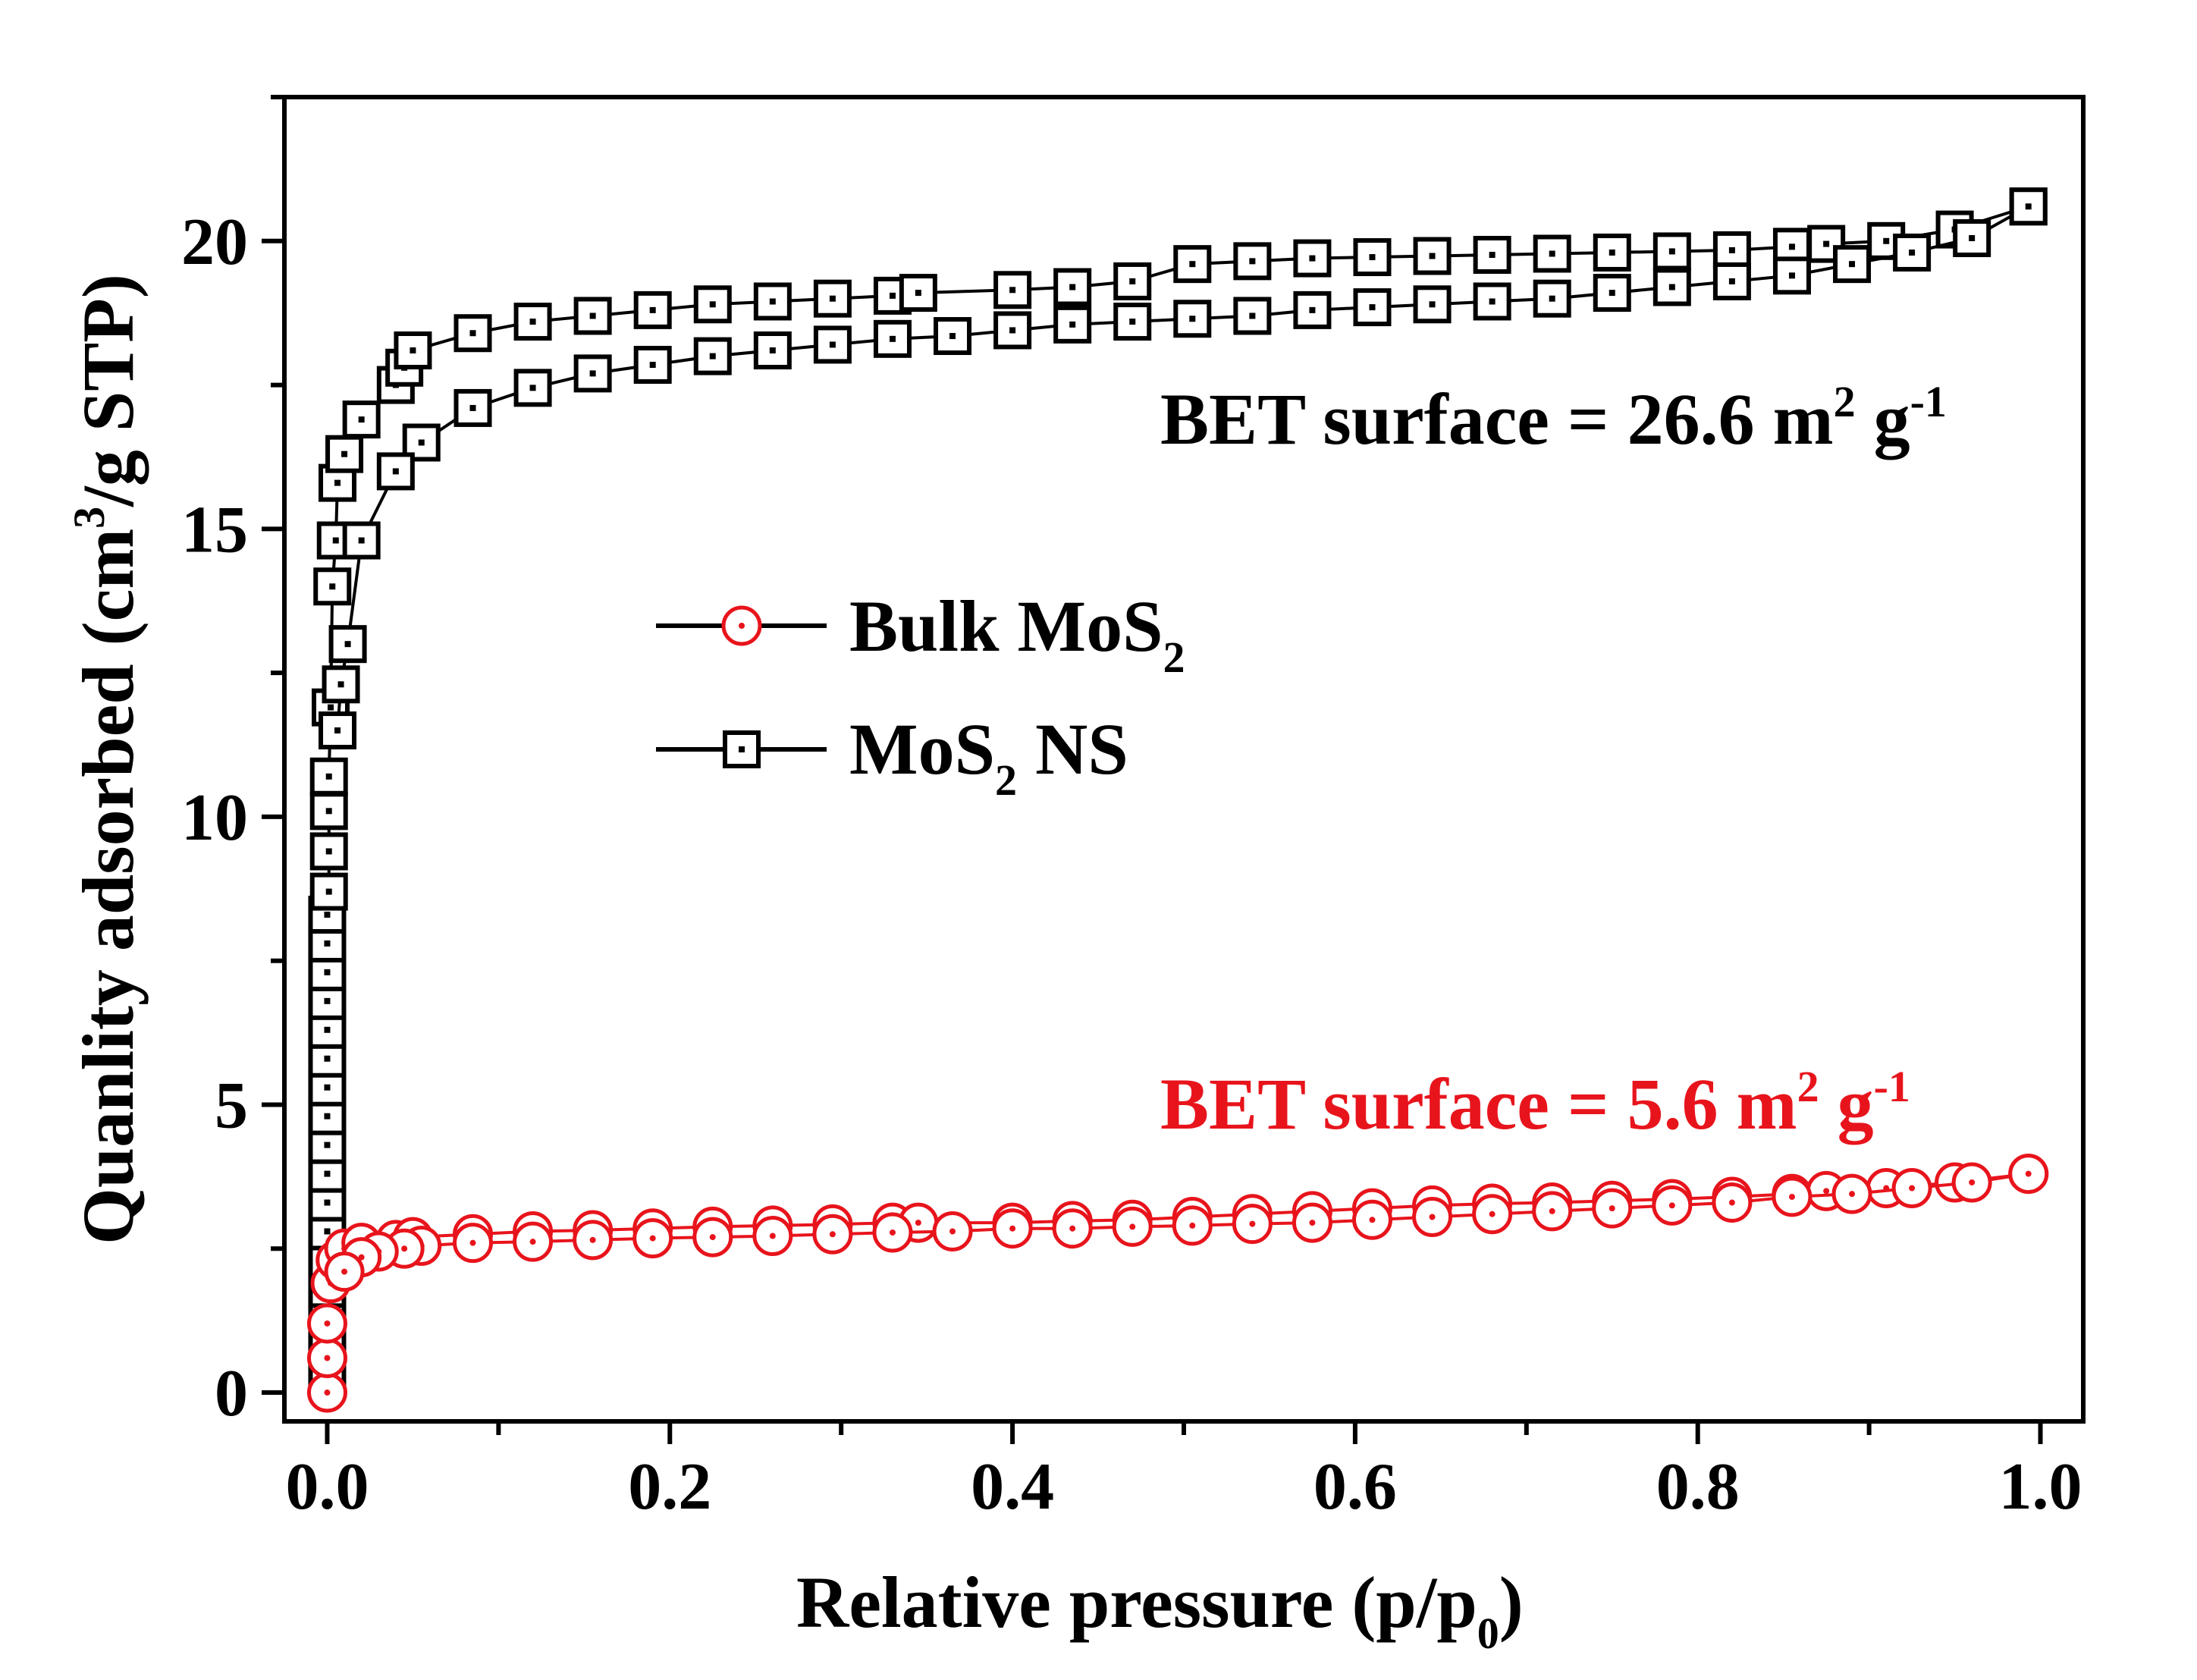 This screenshot has height=1680, width=2197. Describe the element at coordinates (1174, 657) in the screenshot. I see `legend-label-bulk-sub: 2` at that location.